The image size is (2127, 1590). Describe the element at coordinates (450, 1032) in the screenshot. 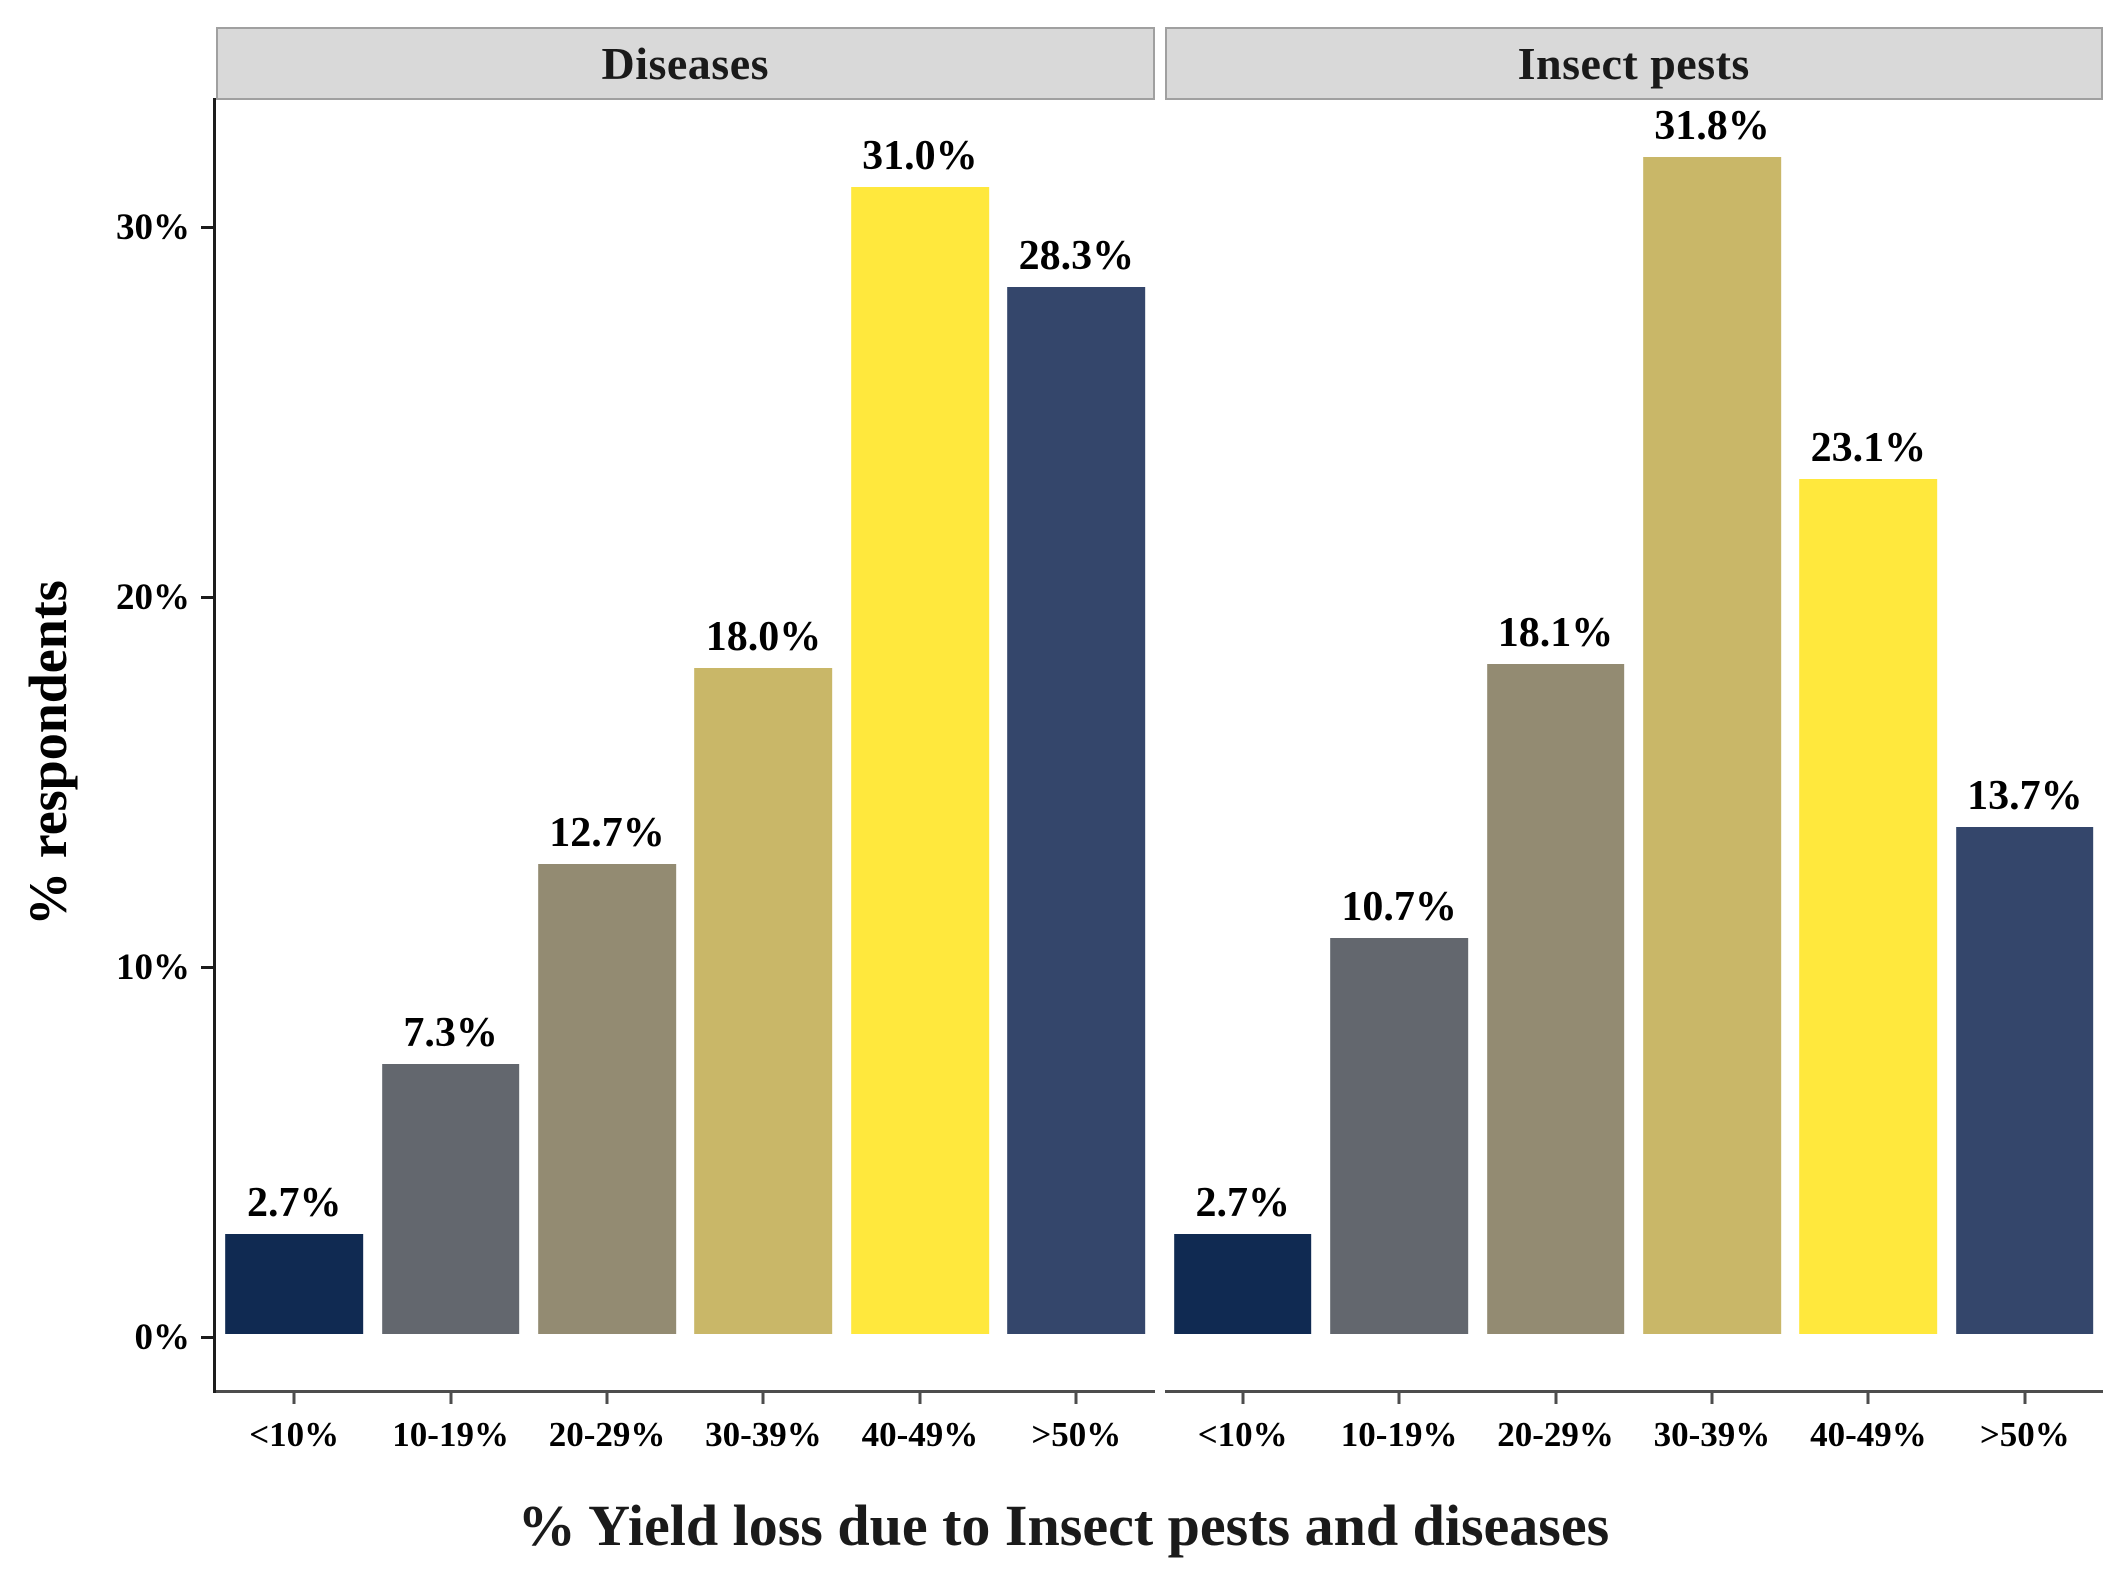

I see `bar-value-label: 7.3%` at that location.